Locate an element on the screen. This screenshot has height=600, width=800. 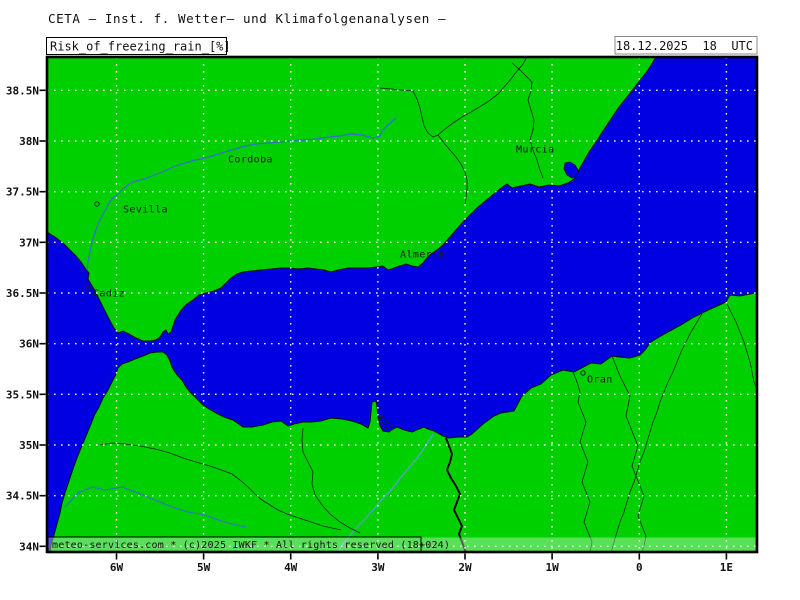
lon-label-4W: 4W is located at coordinates (291, 567).